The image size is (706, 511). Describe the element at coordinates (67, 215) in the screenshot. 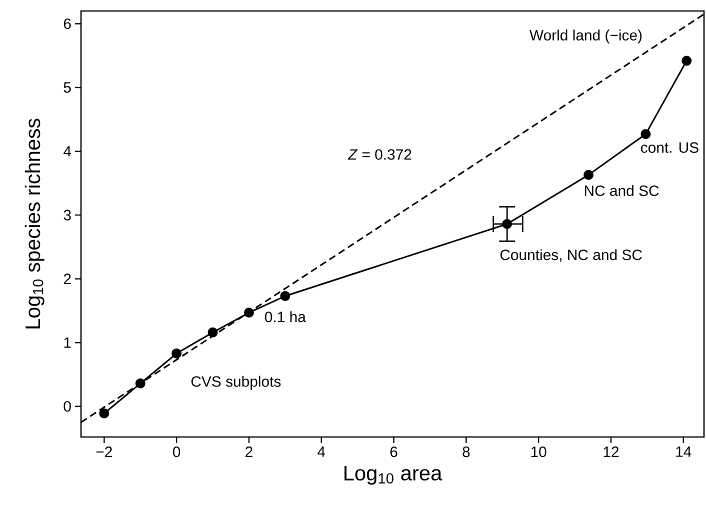

I see `y-tick-label: 3` at that location.